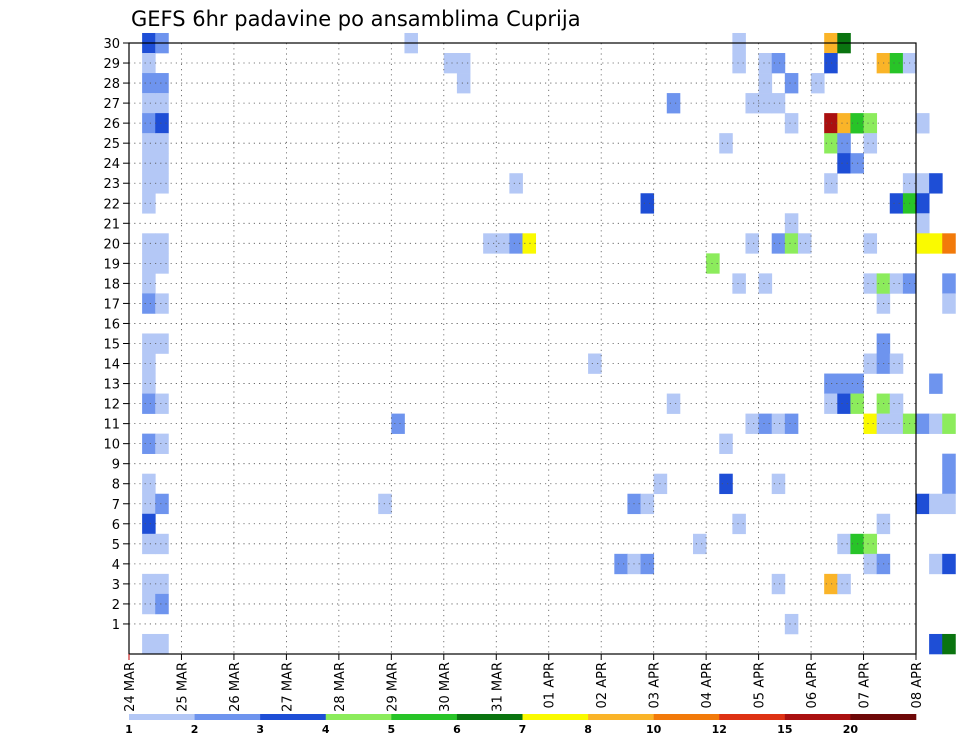  What do you see at coordinates (116, 605) in the screenshot?
I see `y-tick-label: 2` at bounding box center [116, 605].